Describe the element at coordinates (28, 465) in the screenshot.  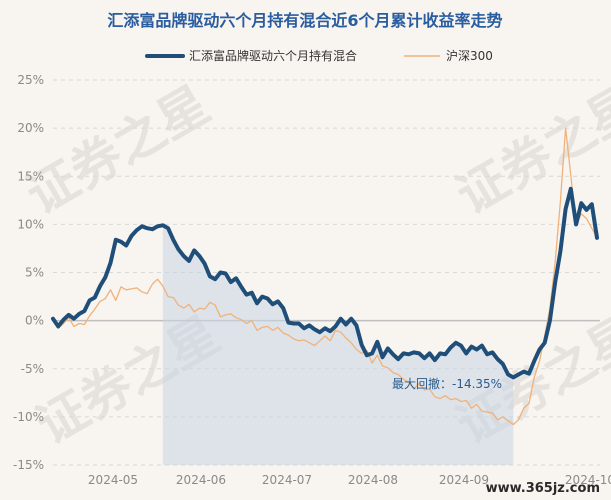
I see `y-tick-label: -15%` at that location.